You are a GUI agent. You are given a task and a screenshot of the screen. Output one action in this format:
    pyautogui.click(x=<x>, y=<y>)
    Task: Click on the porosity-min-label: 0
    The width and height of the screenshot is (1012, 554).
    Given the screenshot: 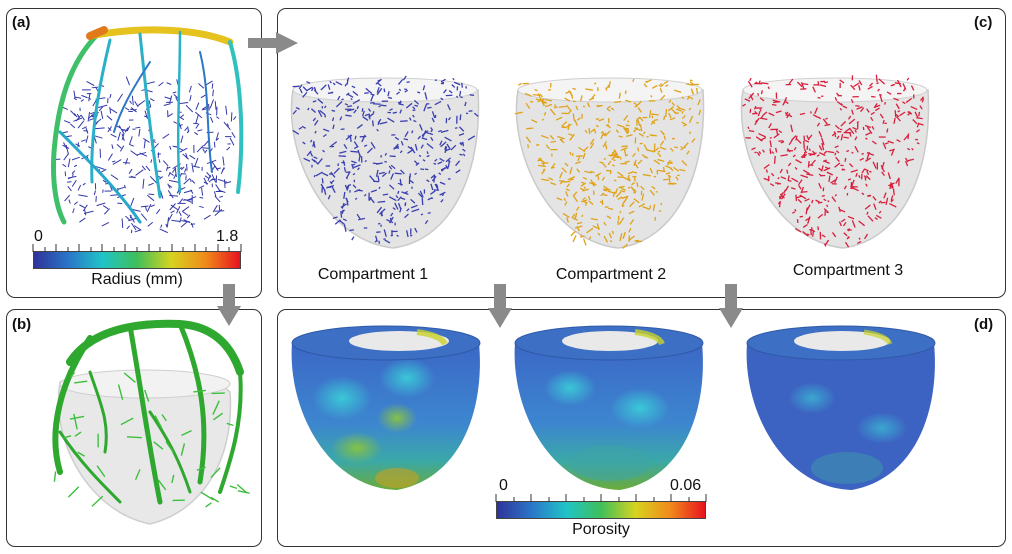 What is the action you would take?
    pyautogui.click(x=503, y=485)
    